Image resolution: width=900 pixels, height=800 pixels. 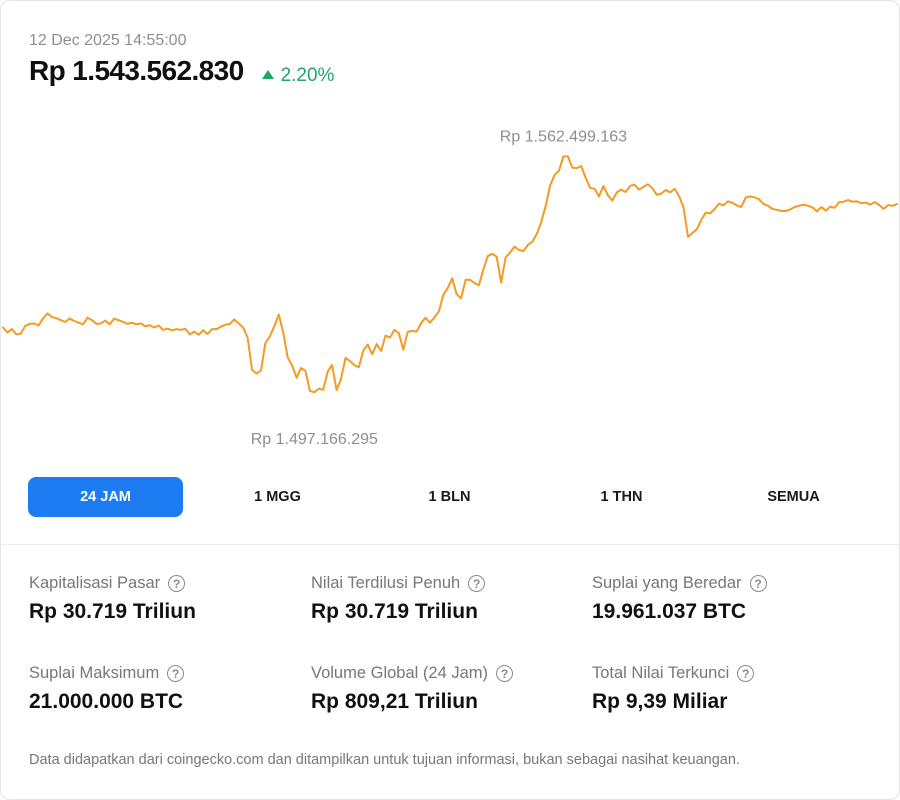 I want to click on stat-label: Suplai Maksimum, so click(x=94, y=673).